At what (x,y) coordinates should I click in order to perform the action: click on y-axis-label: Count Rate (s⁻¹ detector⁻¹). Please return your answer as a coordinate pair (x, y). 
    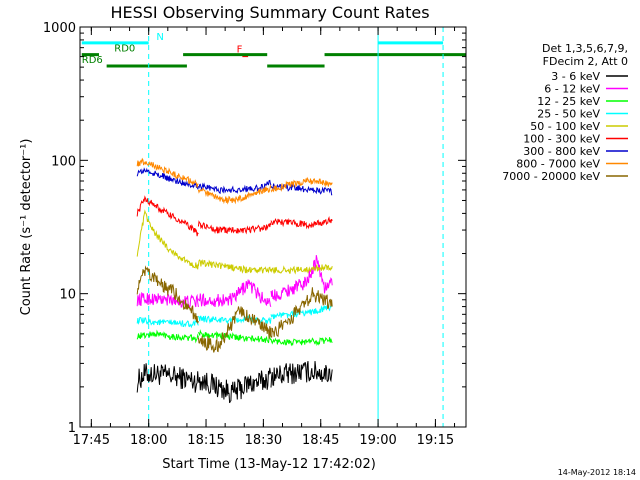
    Looking at the image, I should click on (26, 227).